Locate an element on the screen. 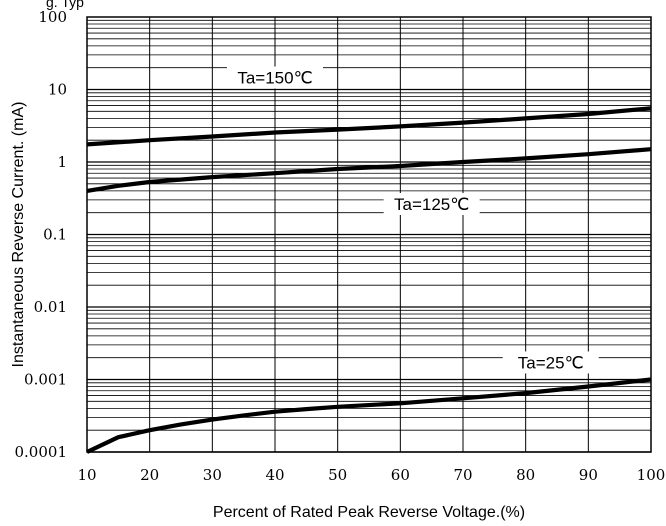  x-tick-label: 20 is located at coordinates (149, 475).